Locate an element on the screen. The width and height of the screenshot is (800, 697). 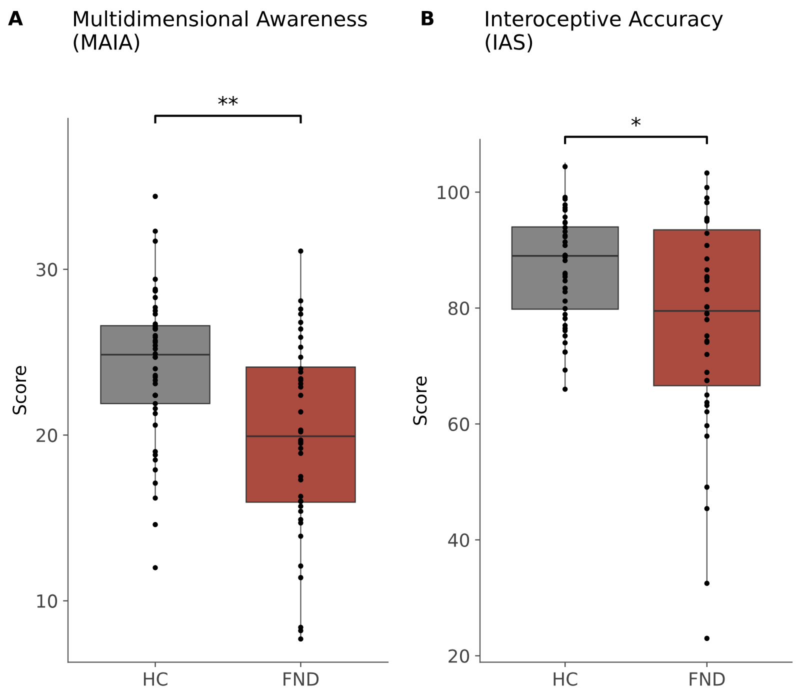
chart-title: Interoceptive Accuracy (IAS) is located at coordinates (604, 31).